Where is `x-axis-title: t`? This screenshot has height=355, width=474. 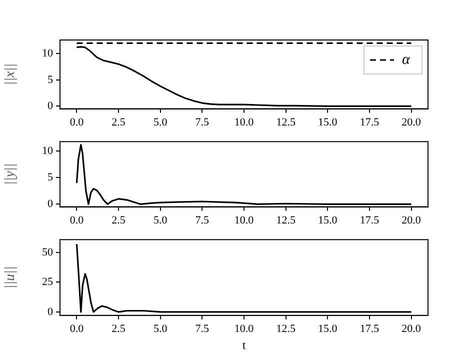 x-axis-title: t is located at coordinates (244, 345).